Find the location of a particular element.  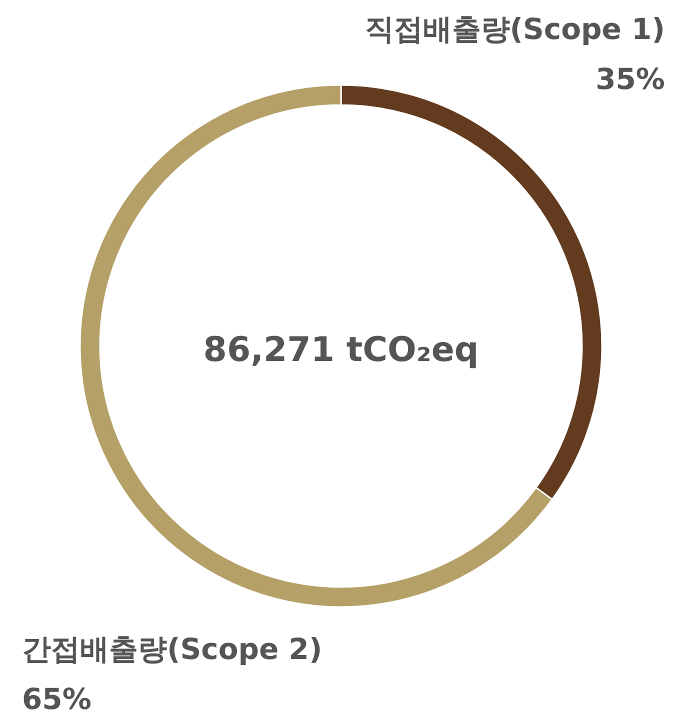

data-label: 65% is located at coordinates (57, 699).